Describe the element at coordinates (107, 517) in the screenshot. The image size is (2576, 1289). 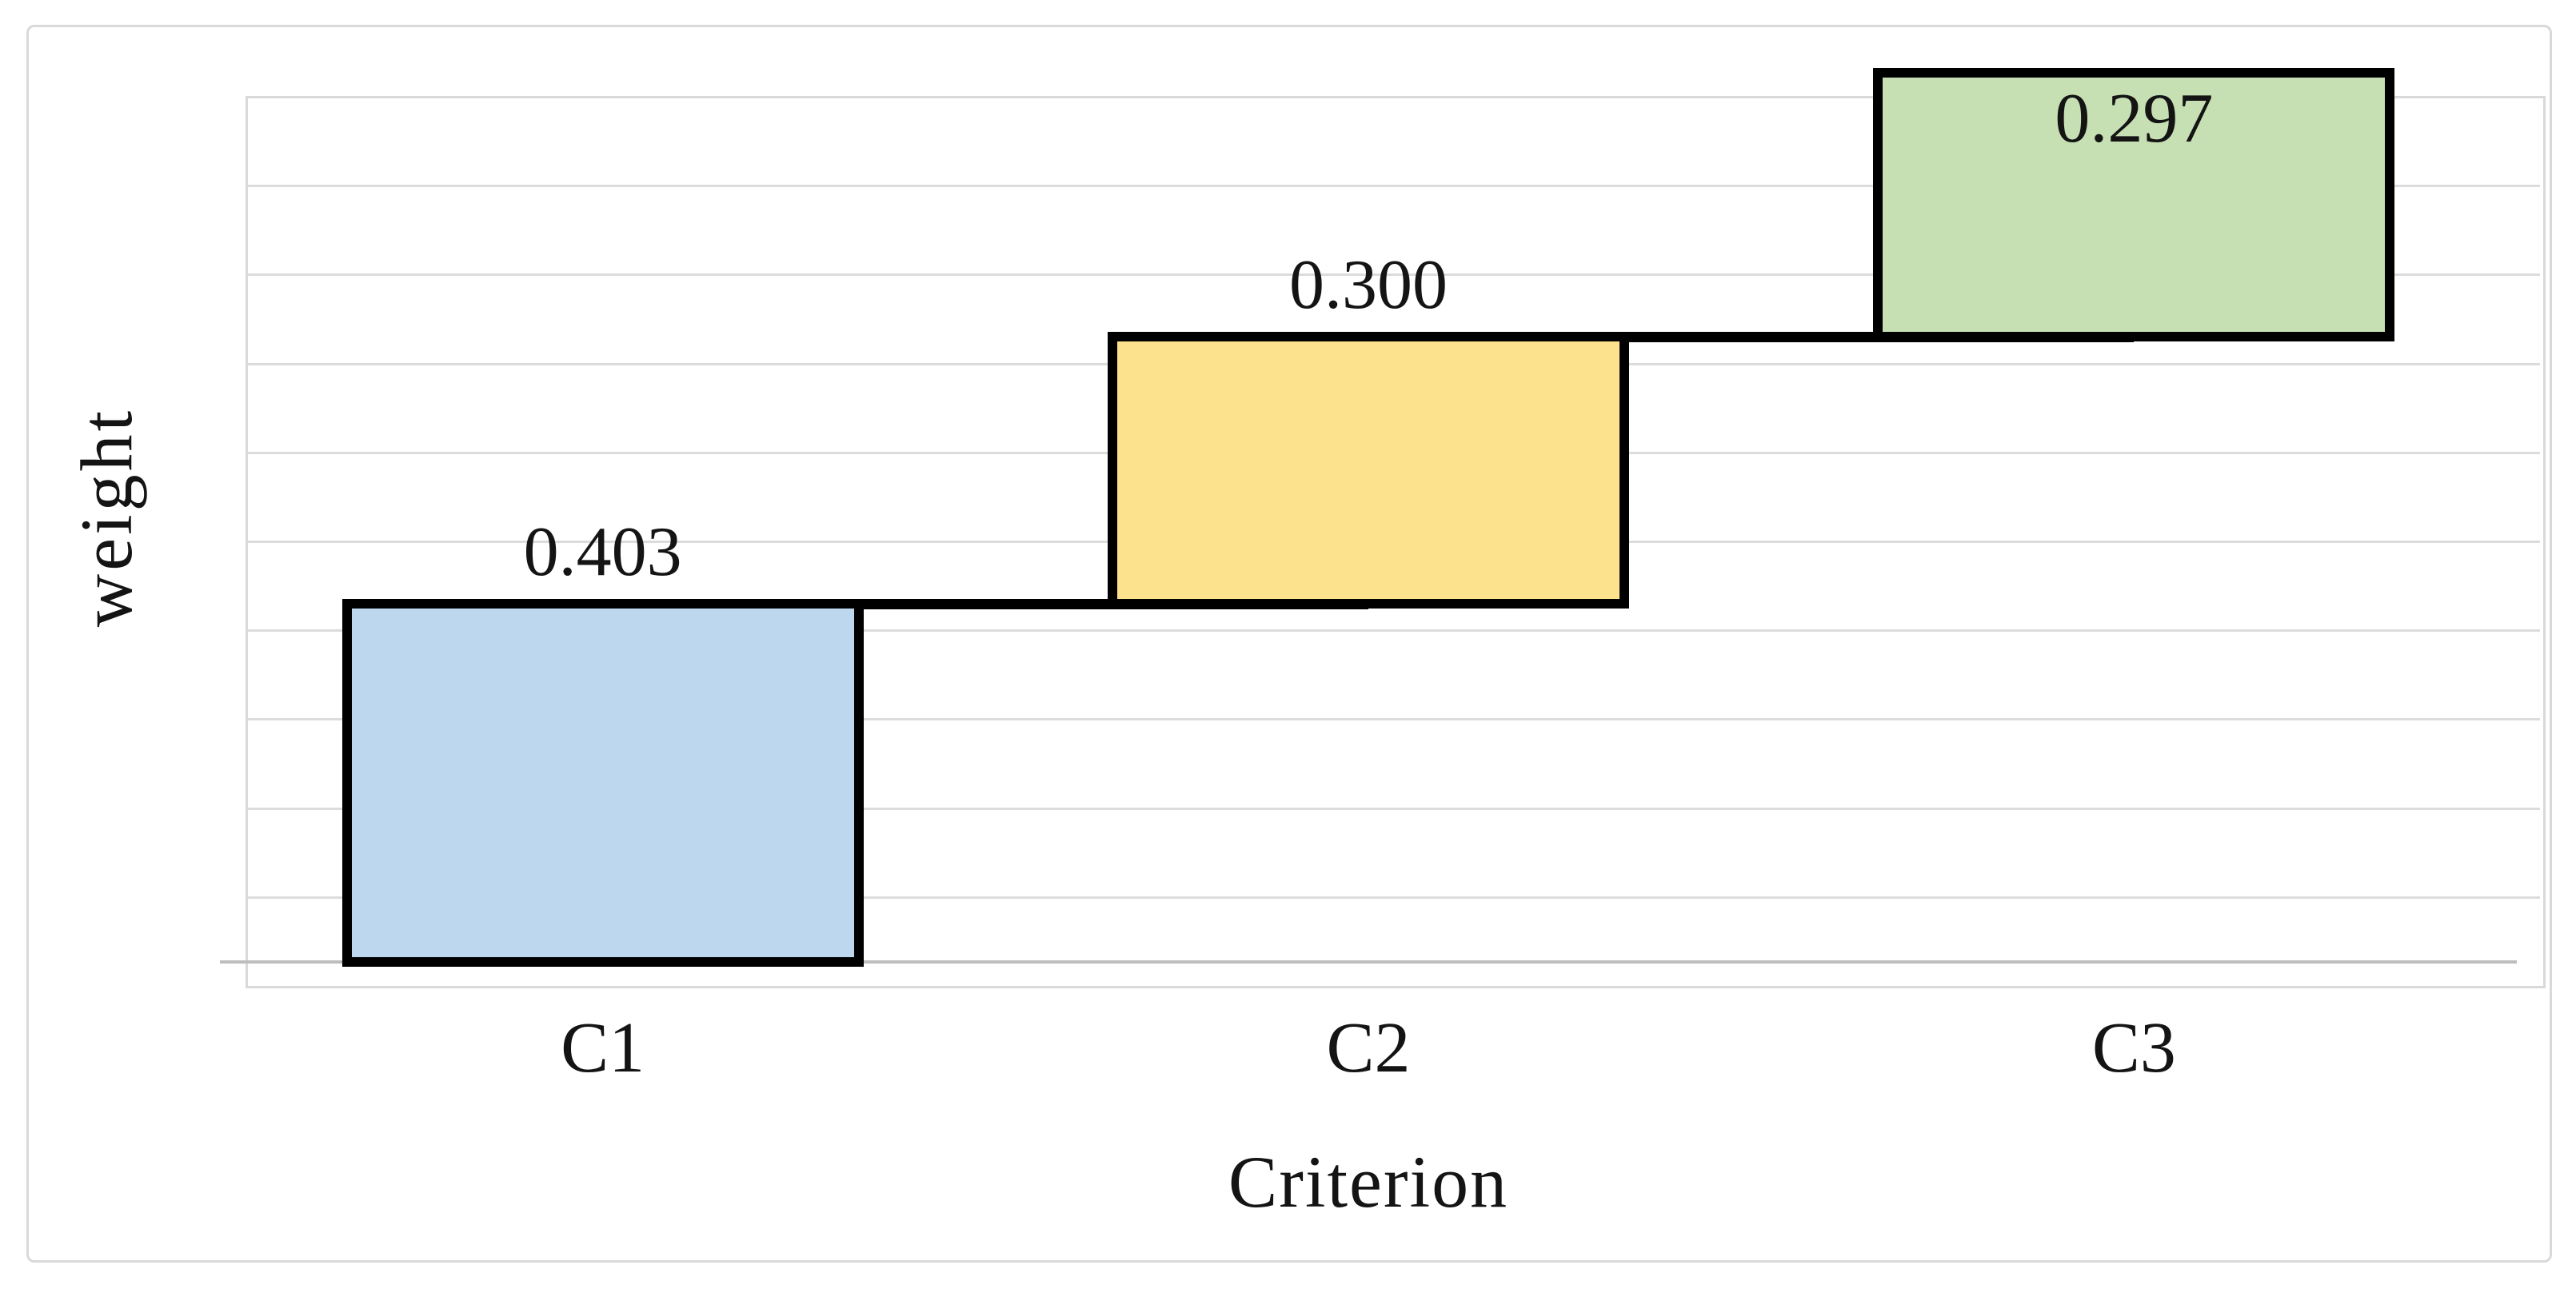
I see `y-axis-title: weight` at that location.